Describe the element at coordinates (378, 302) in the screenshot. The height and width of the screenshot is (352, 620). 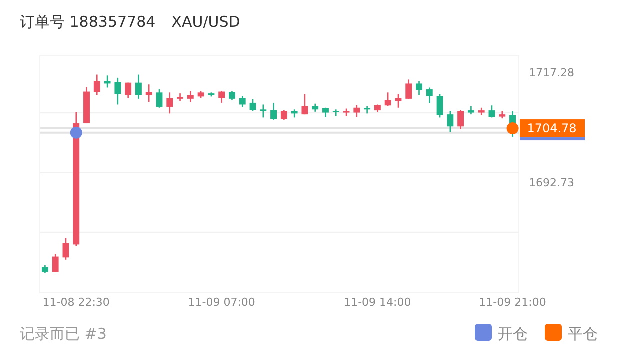
I see `x-tick-label: 11-09 14:00` at that location.